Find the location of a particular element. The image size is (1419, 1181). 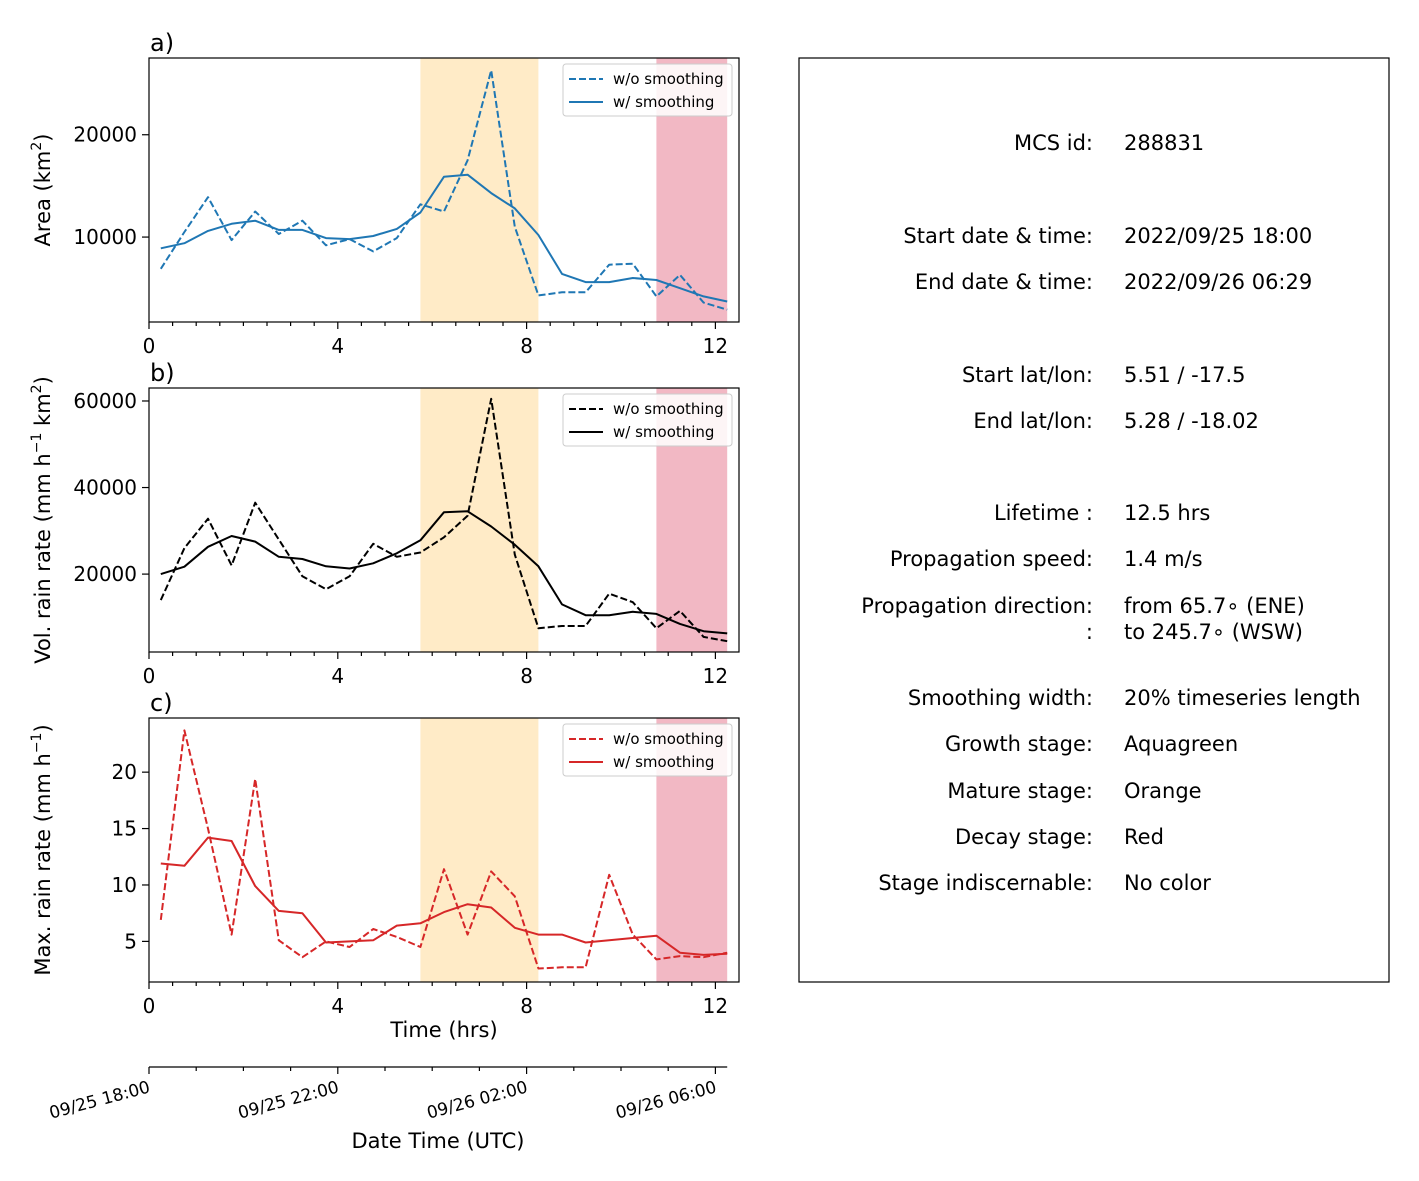

y-axis-label-text: Area (km is located at coordinates (43, 199).